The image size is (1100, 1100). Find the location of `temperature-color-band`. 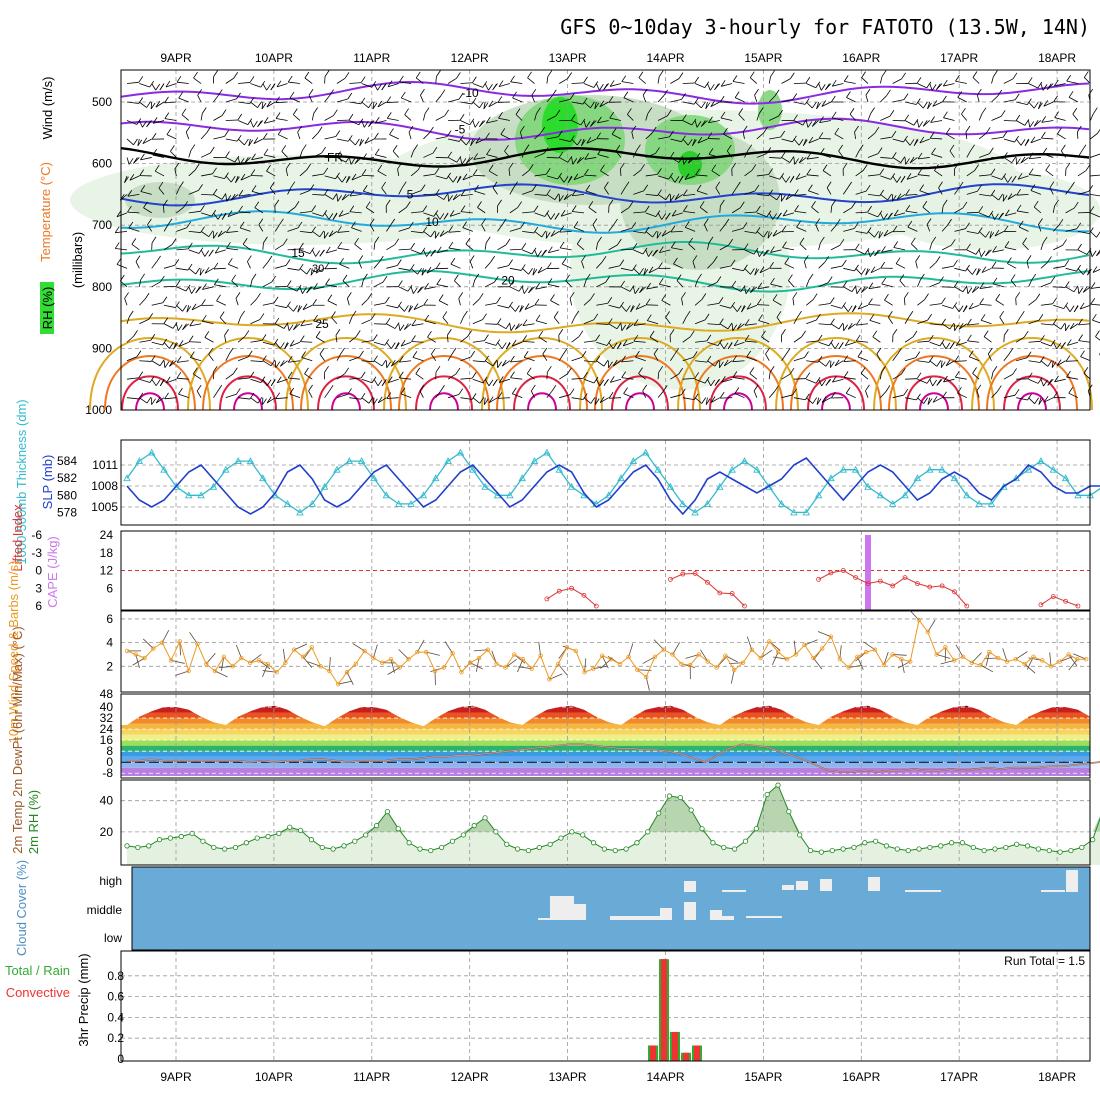

temperature-color-band is located at coordinates (605, 732).